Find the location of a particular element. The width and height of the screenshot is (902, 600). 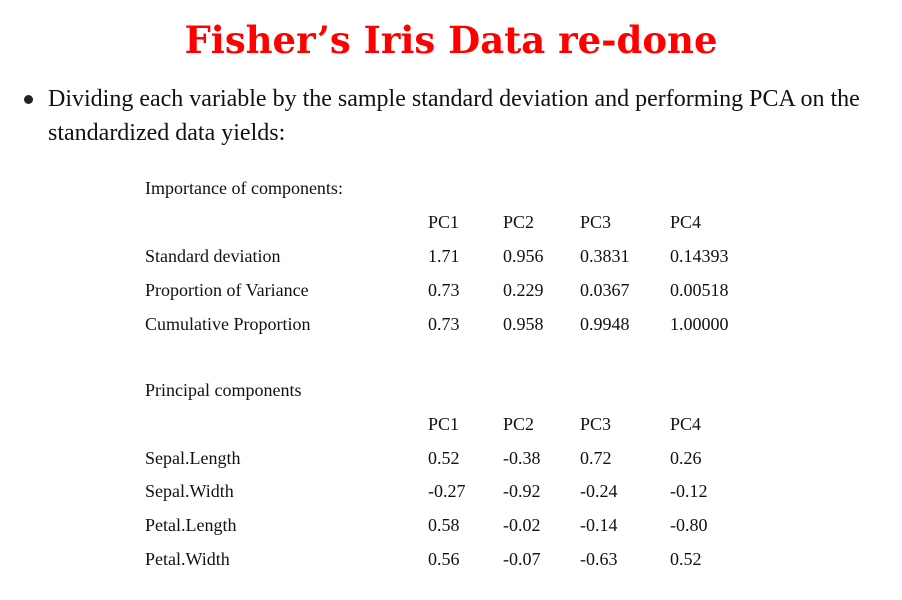

row-label: Cumulative Proportion is located at coordinates (228, 324).